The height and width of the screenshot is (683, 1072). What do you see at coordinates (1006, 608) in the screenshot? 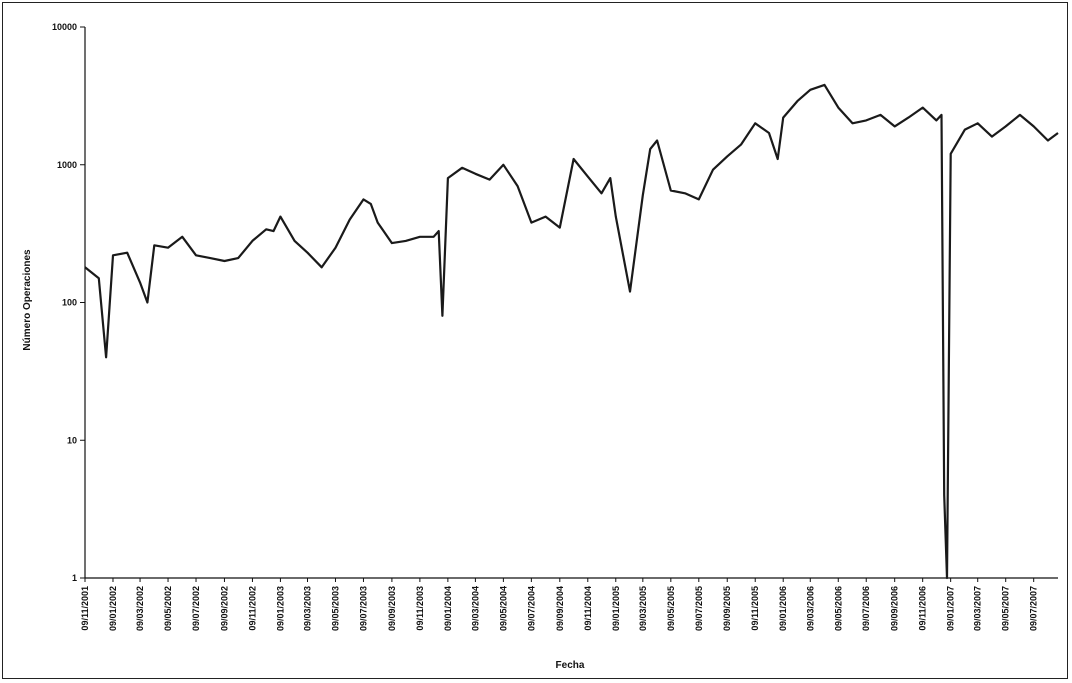
I see `x-tick-label: 09/05/2007` at bounding box center [1006, 608].